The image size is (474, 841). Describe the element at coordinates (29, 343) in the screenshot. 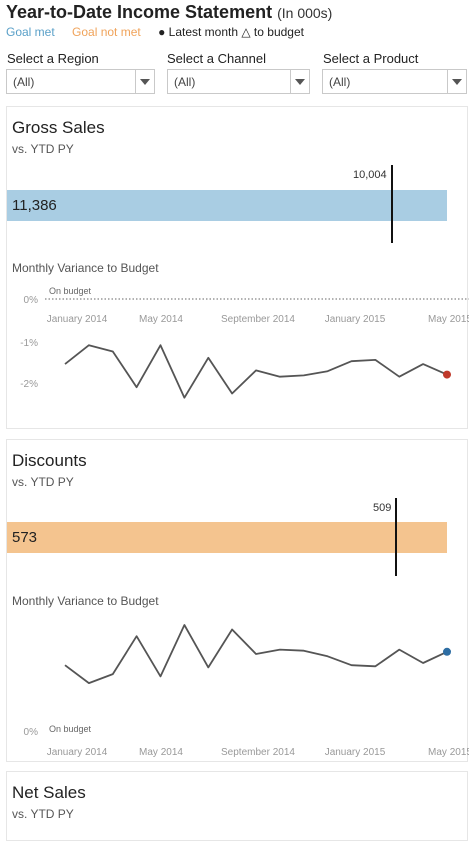

I see `y-tick-label: -1%` at that location.